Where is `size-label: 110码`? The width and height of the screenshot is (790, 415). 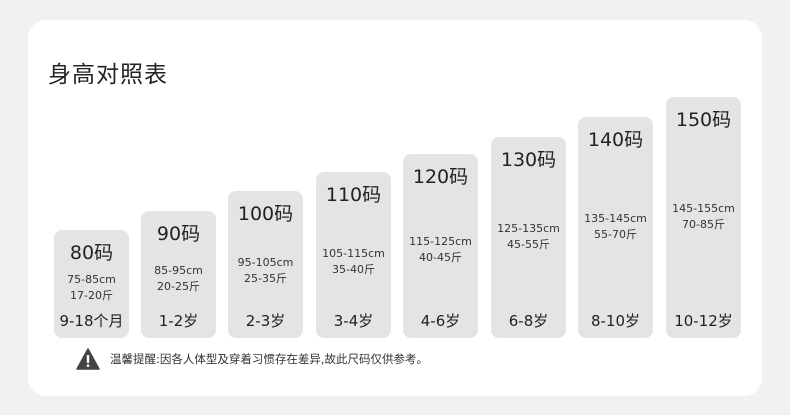 size-label: 110码 is located at coordinates (353, 195).